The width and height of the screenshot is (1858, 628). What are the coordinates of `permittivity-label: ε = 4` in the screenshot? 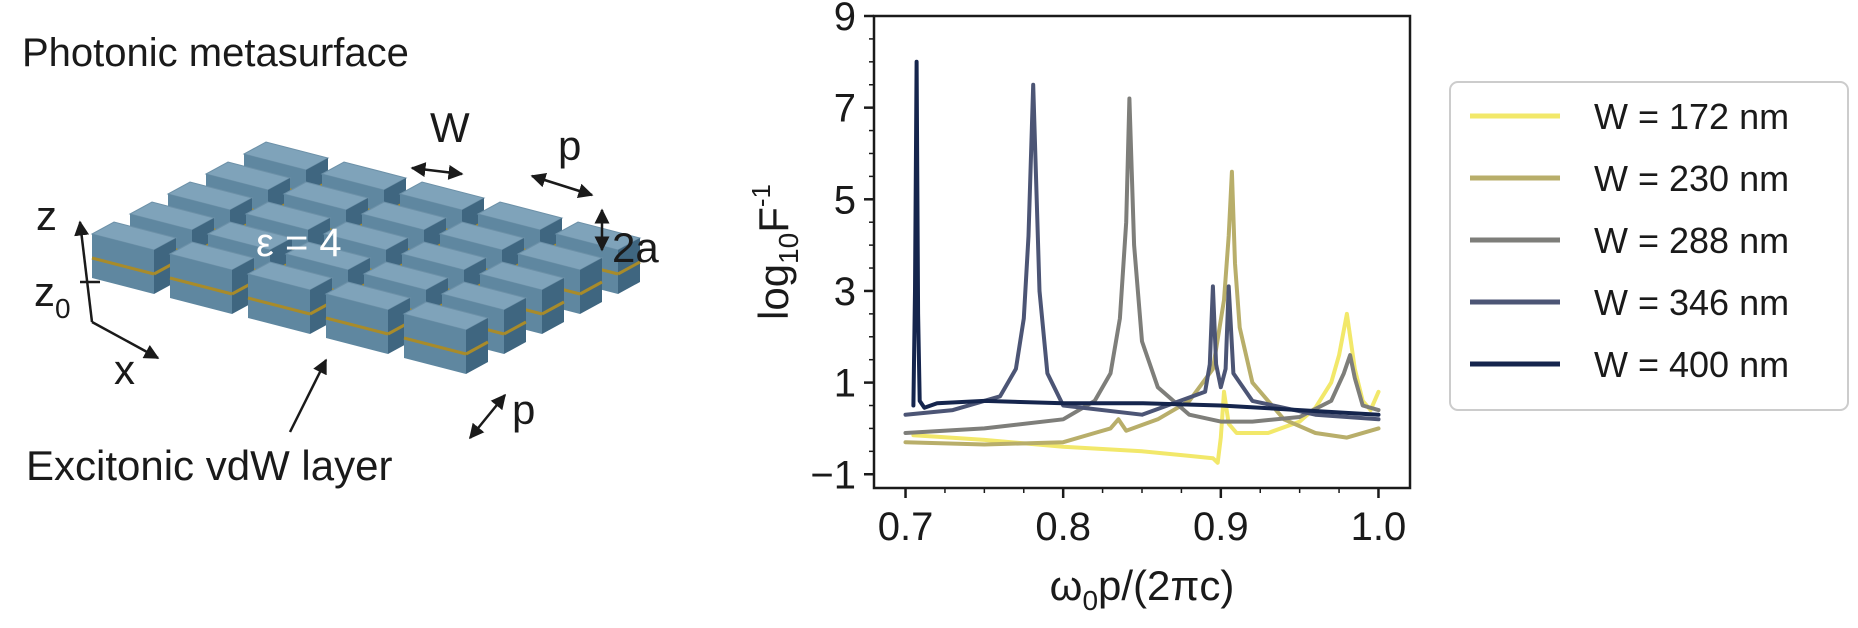 It's located at (299, 243).